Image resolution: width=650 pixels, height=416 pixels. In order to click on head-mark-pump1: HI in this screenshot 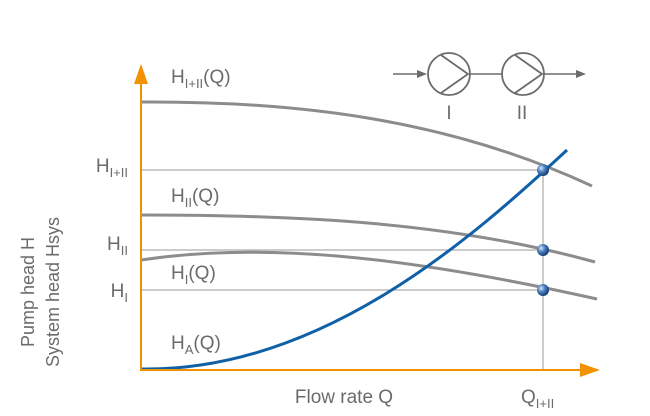, I will do `click(119, 293)`.